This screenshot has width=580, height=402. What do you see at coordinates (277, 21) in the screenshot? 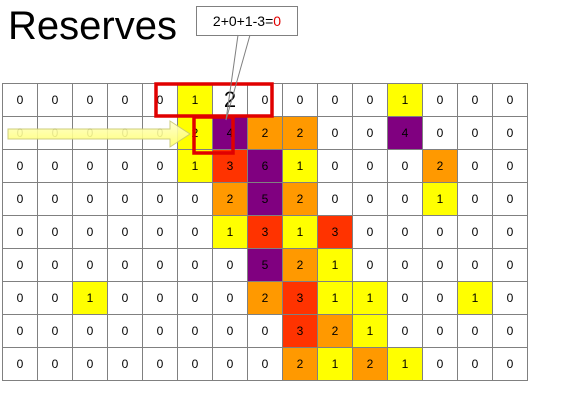
I see `callout-result: 0` at bounding box center [277, 21].